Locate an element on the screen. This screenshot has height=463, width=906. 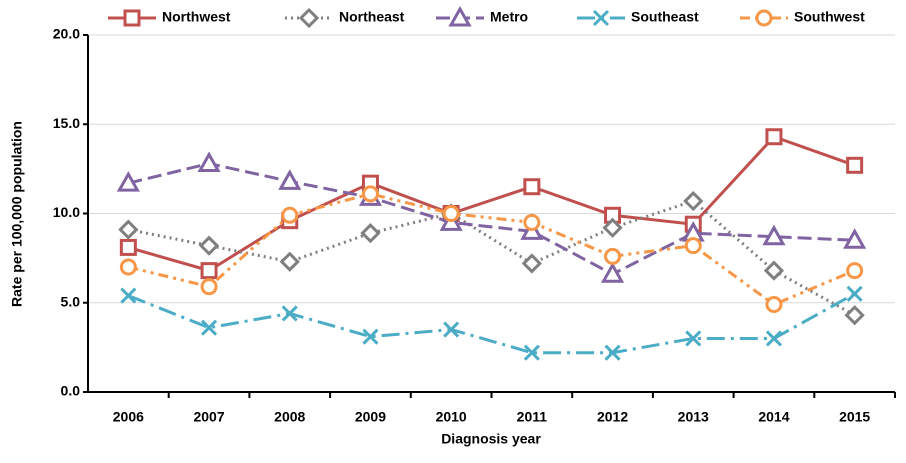
legend-item: Northwest is located at coordinates (169, 18).